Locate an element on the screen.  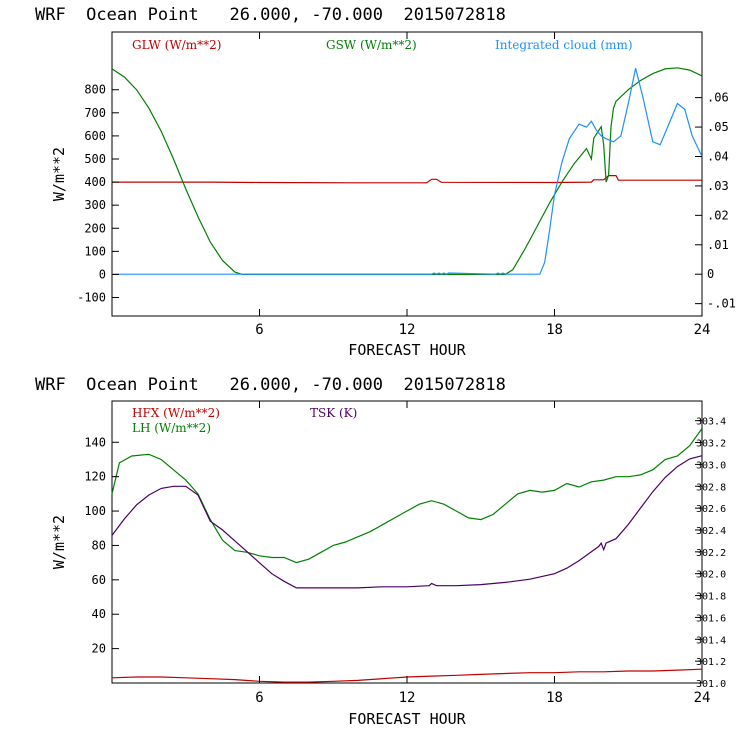
legend-lh: LH (W/m**2) is located at coordinates (171, 428).